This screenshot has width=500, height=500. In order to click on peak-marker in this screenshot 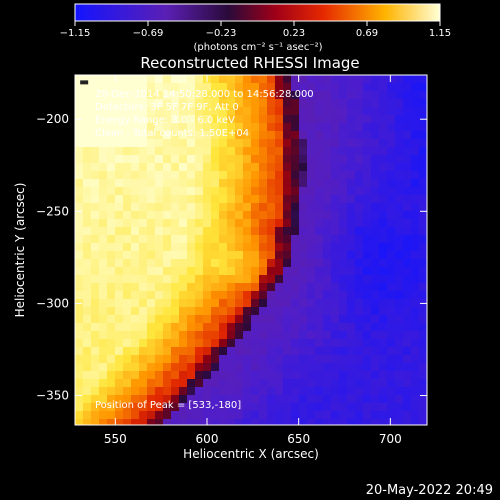, I will do `click(84, 82)`.